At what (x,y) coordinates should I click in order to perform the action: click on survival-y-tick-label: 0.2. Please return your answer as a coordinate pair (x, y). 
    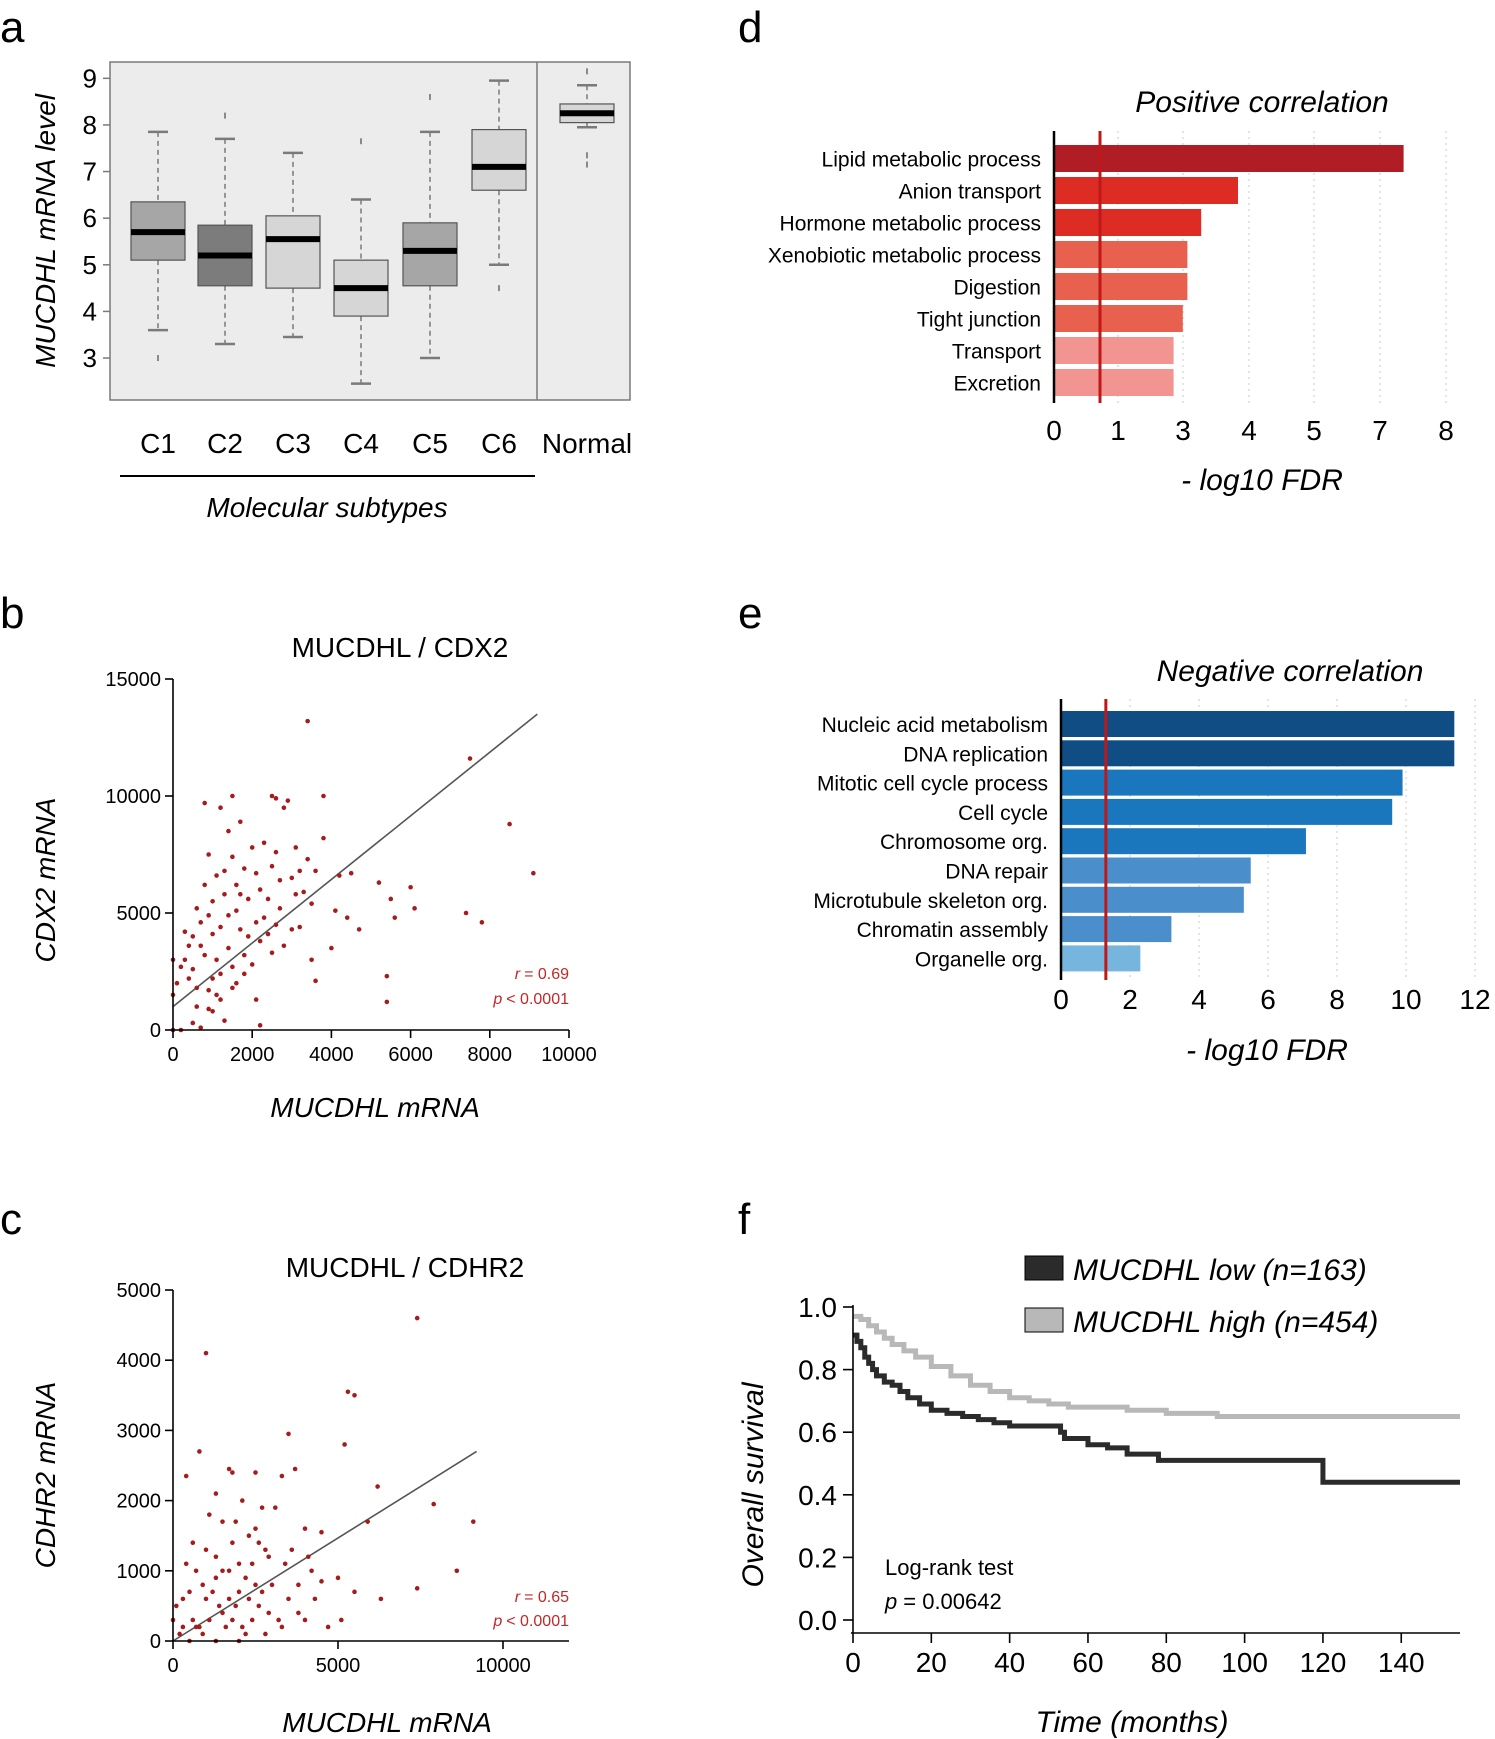
    Looking at the image, I should click on (817, 1557).